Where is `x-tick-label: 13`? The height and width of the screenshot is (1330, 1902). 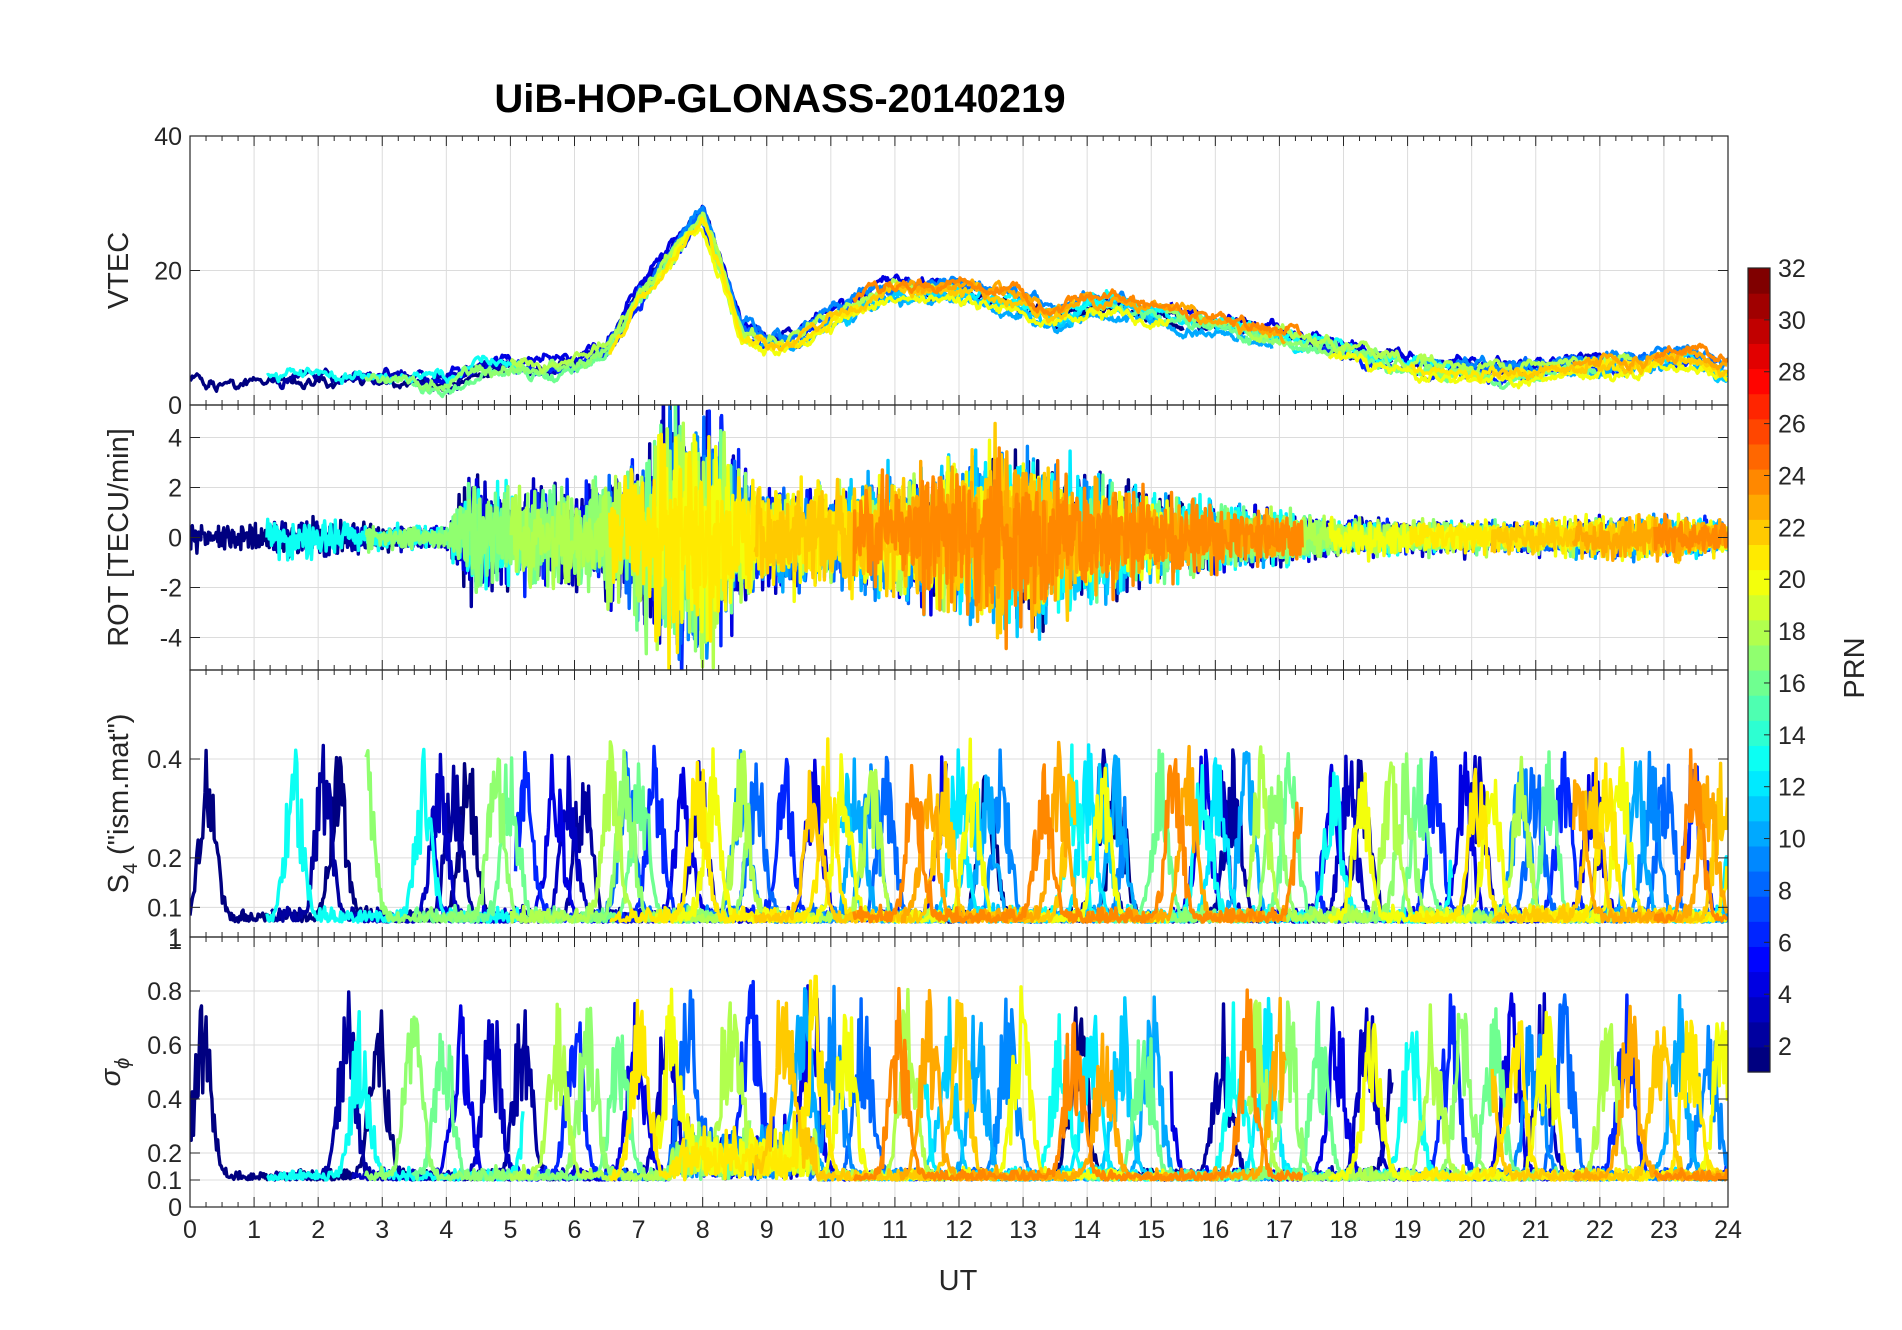
x-tick-label: 13 is located at coordinates (1023, 1230).